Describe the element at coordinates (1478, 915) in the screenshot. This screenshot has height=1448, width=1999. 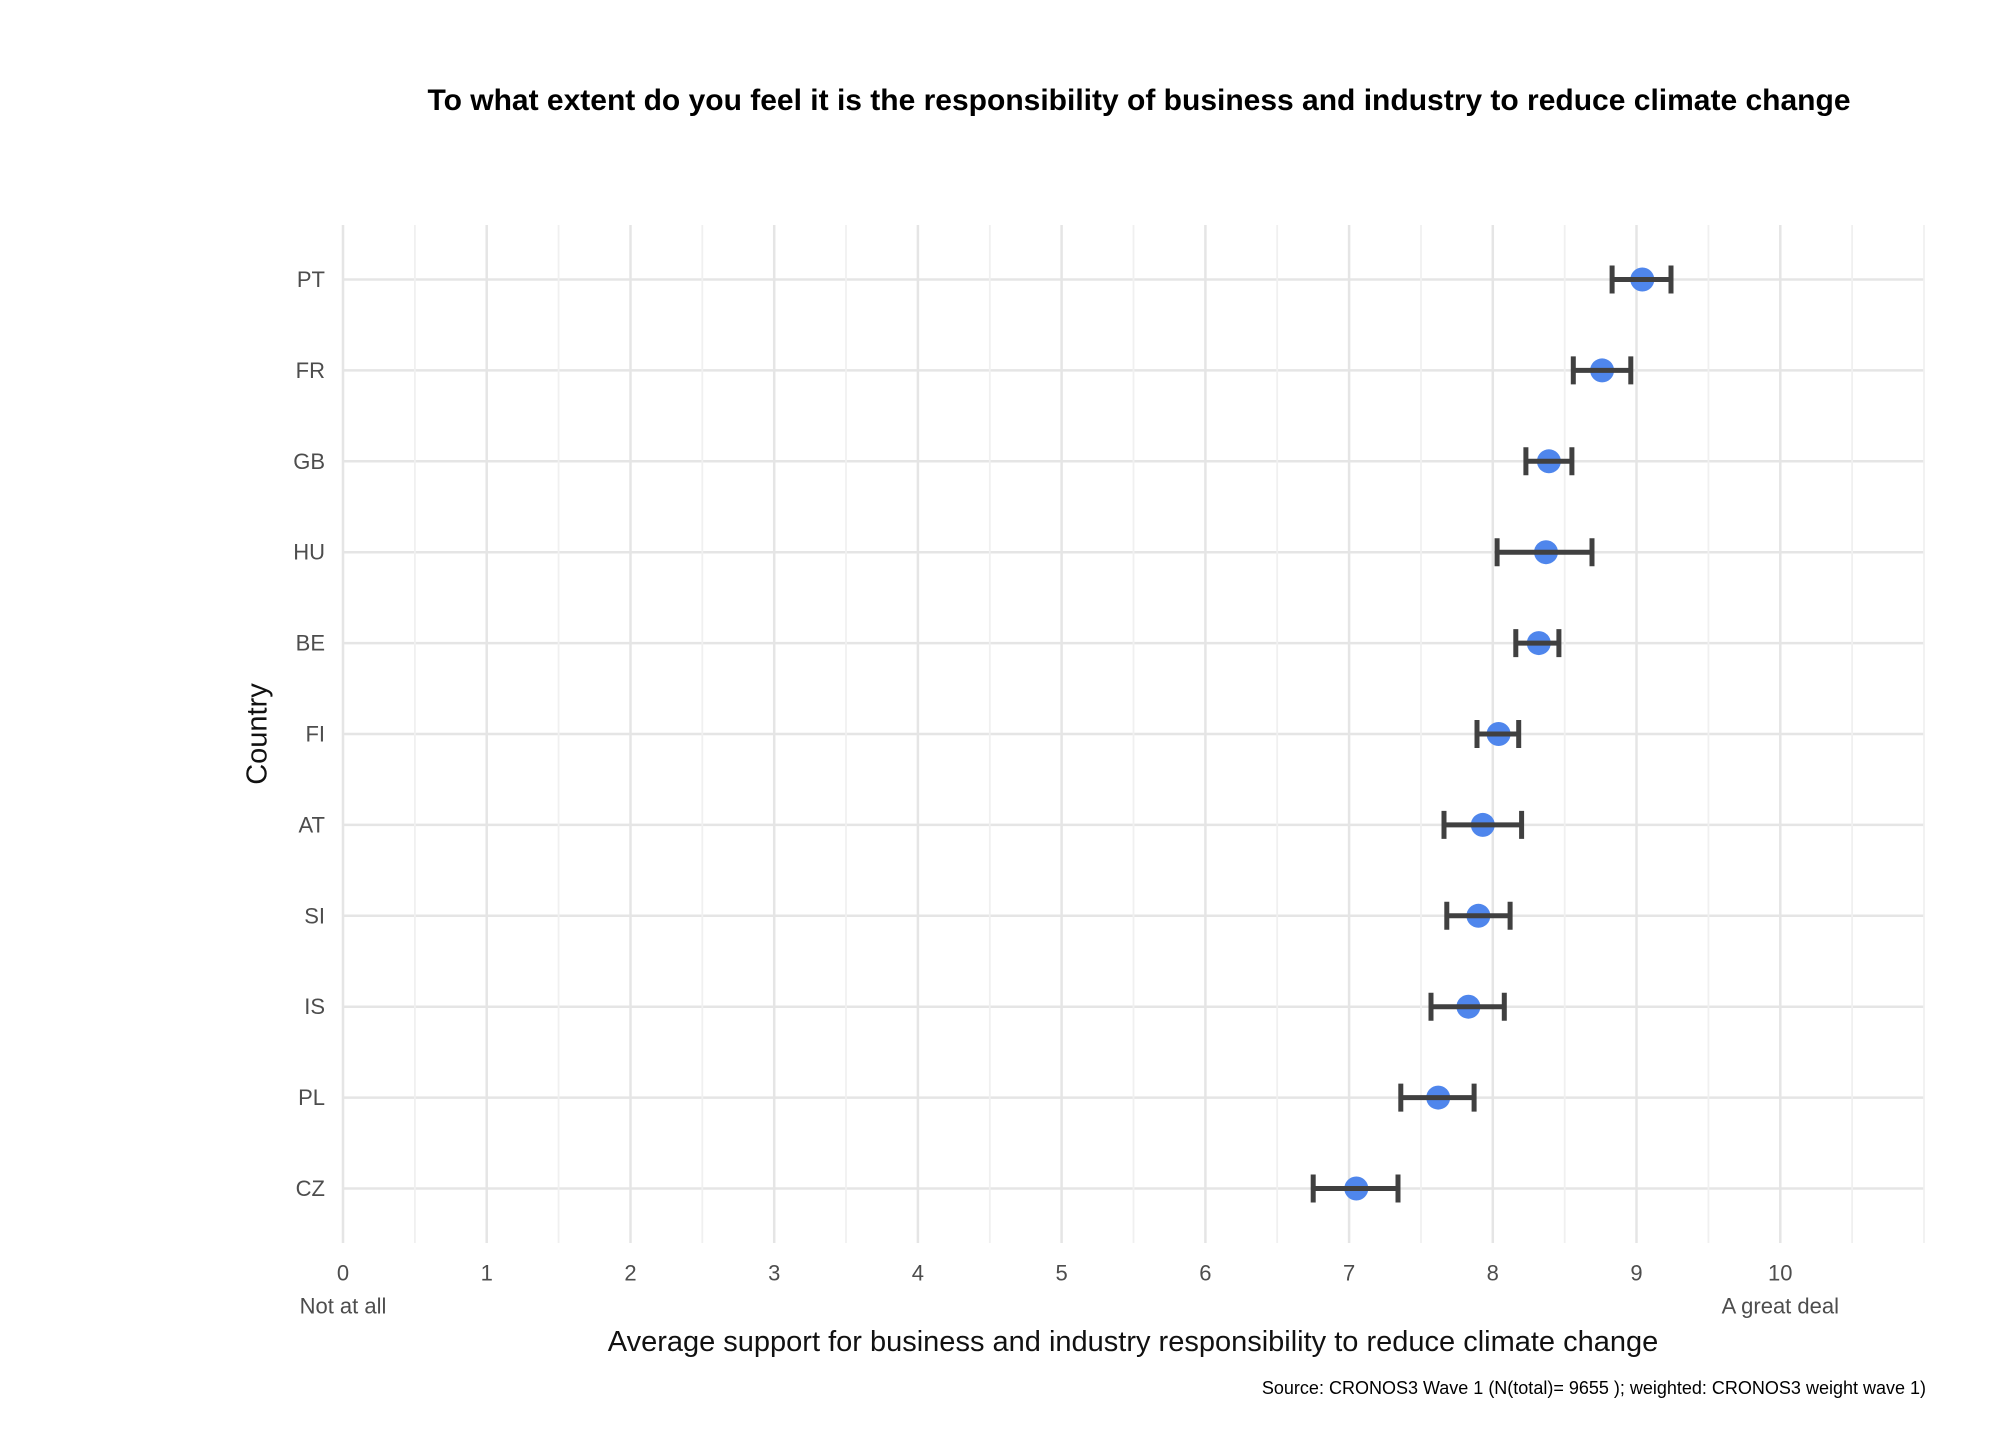
I see `error-bar-SI` at that location.